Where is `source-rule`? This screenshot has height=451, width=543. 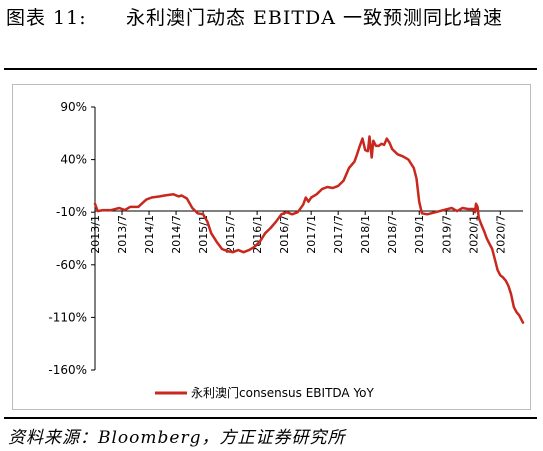 source-rule is located at coordinates (270, 418).